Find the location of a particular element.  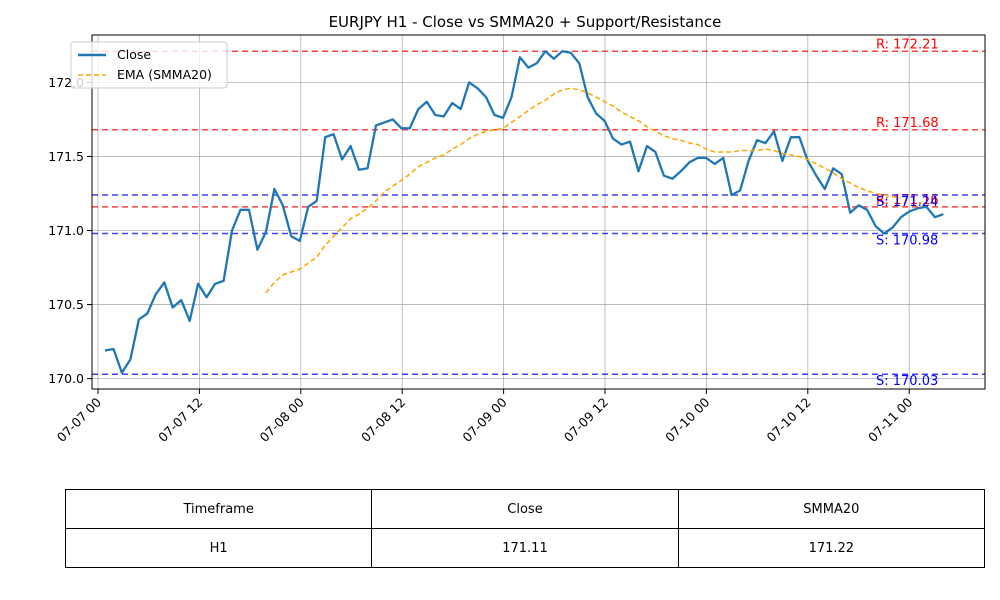

table-cell: 171.11 is located at coordinates (525, 548).